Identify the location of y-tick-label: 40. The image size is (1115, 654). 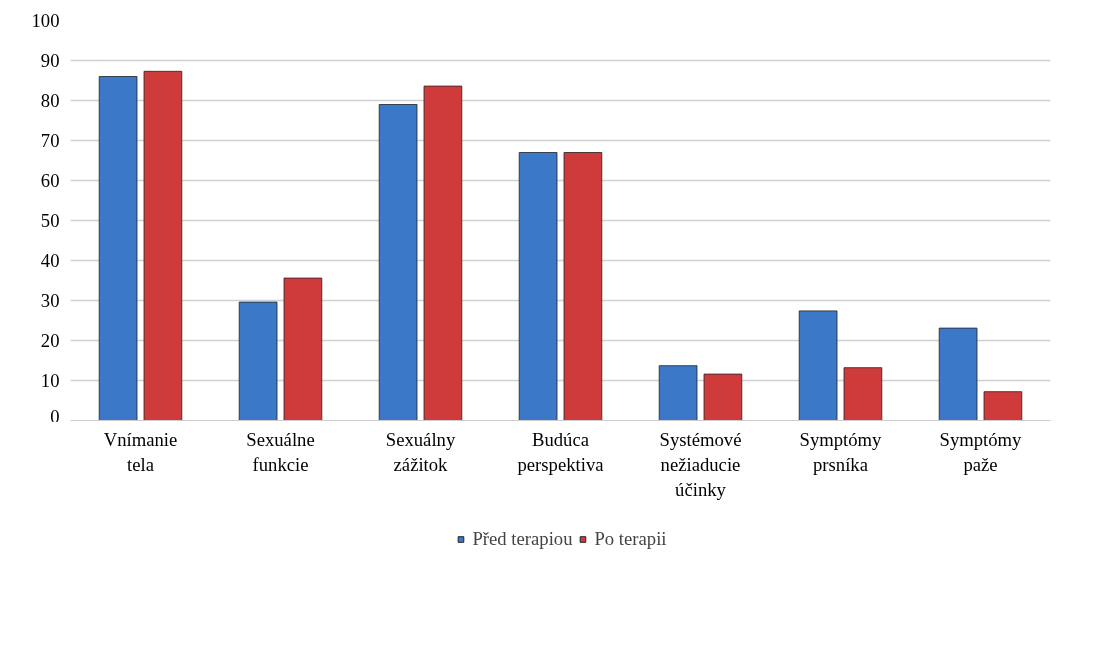
(50, 260).